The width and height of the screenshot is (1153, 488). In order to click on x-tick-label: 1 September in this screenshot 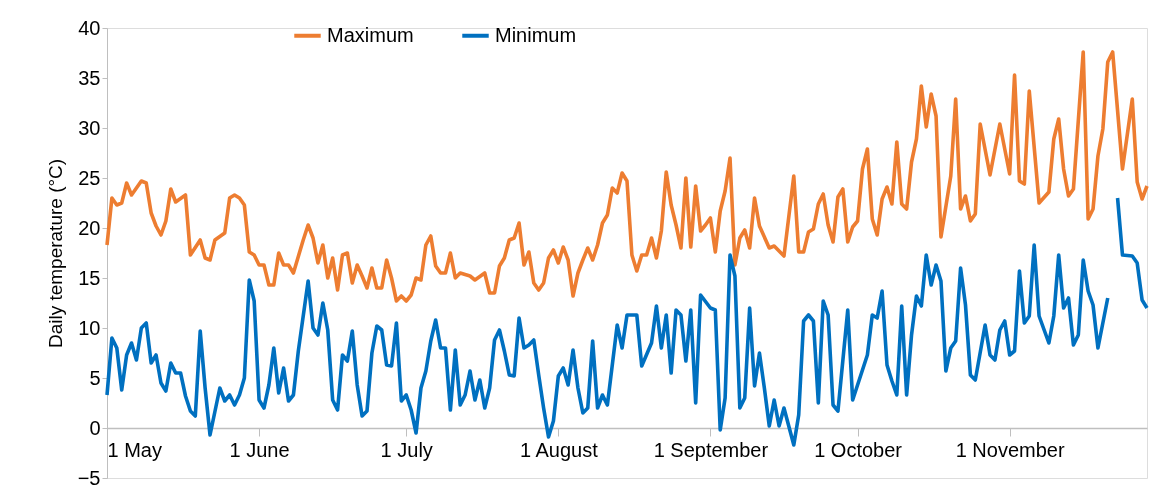, I will do `click(711, 449)`.